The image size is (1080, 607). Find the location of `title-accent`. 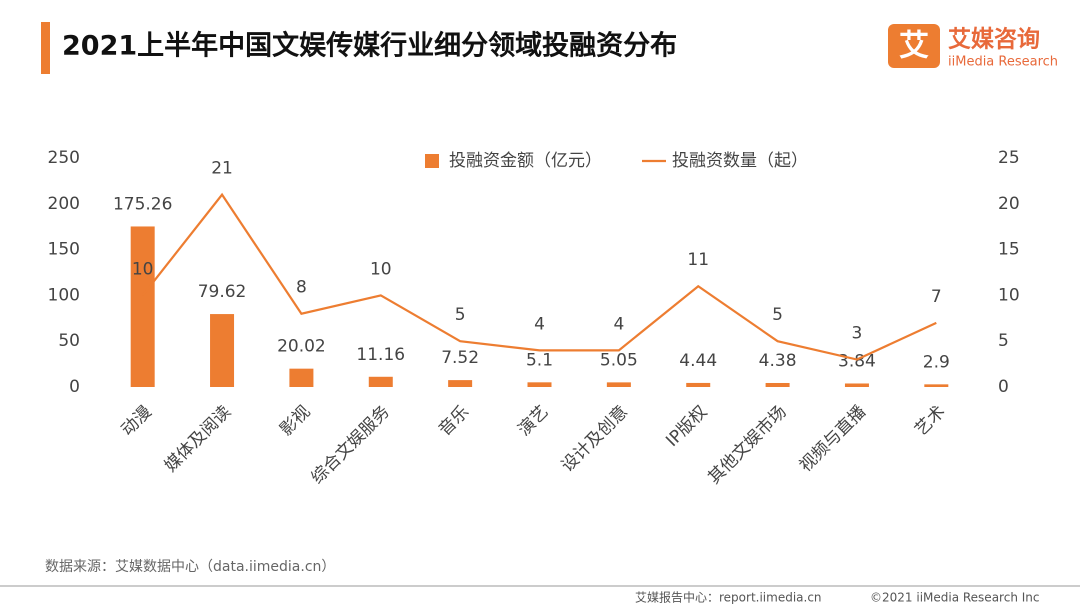

title-accent is located at coordinates (45, 48).